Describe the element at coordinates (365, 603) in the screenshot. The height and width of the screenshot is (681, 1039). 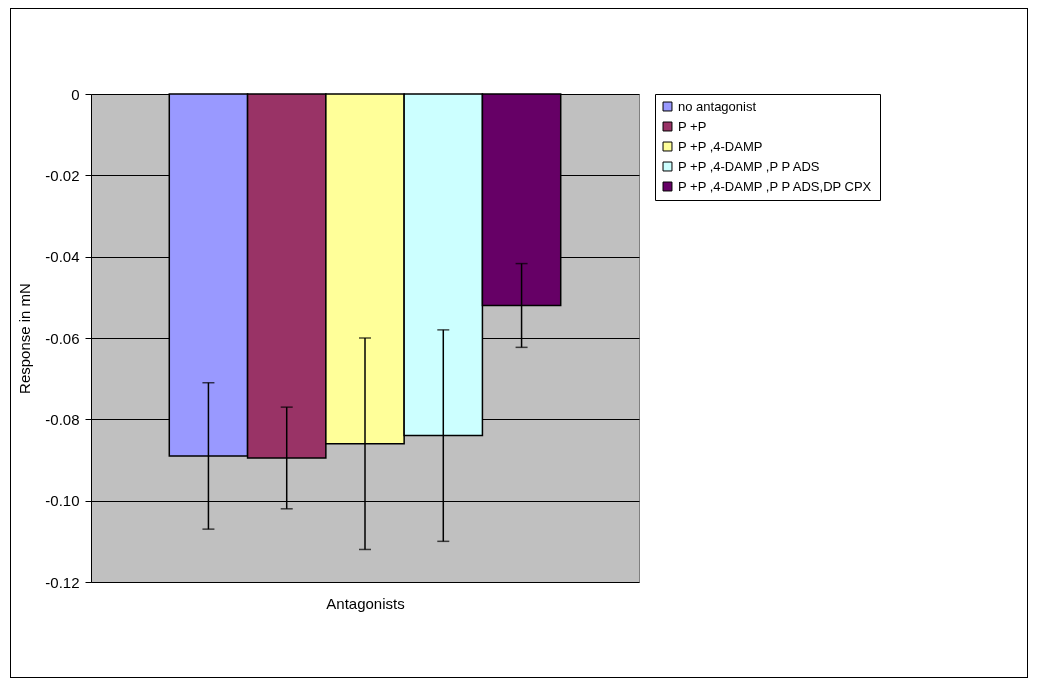
I see `x-axis-title: Antagonists` at that location.